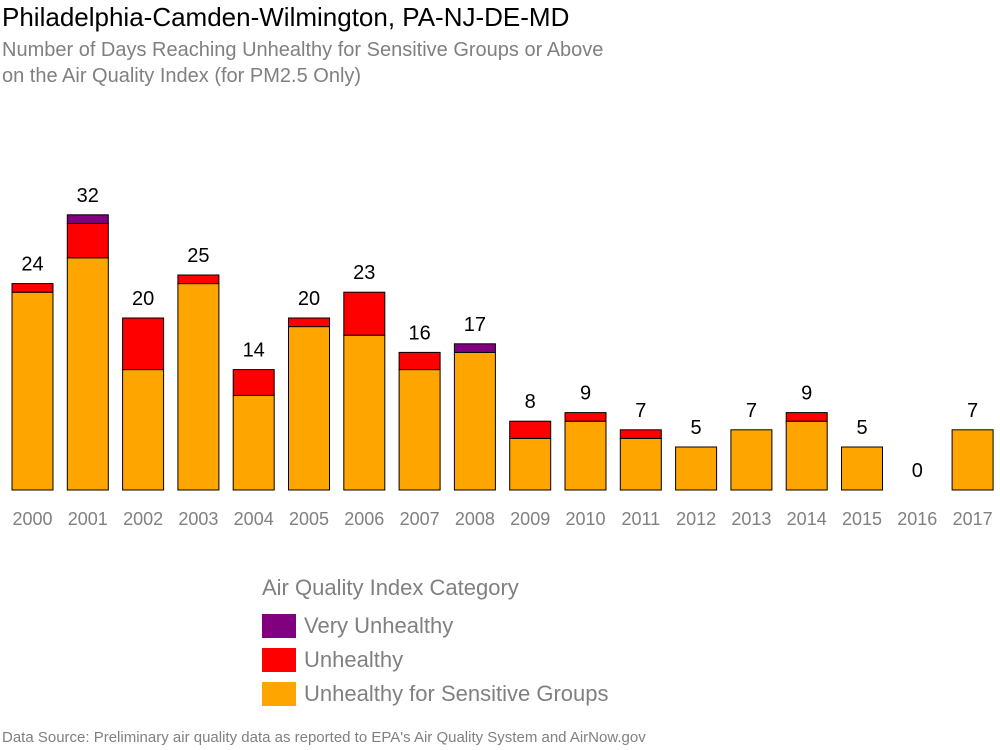 This screenshot has height=750, width=1000. What do you see at coordinates (354, 659) in the screenshot?
I see `legend-label-unhealthy: Unhealthy` at bounding box center [354, 659].